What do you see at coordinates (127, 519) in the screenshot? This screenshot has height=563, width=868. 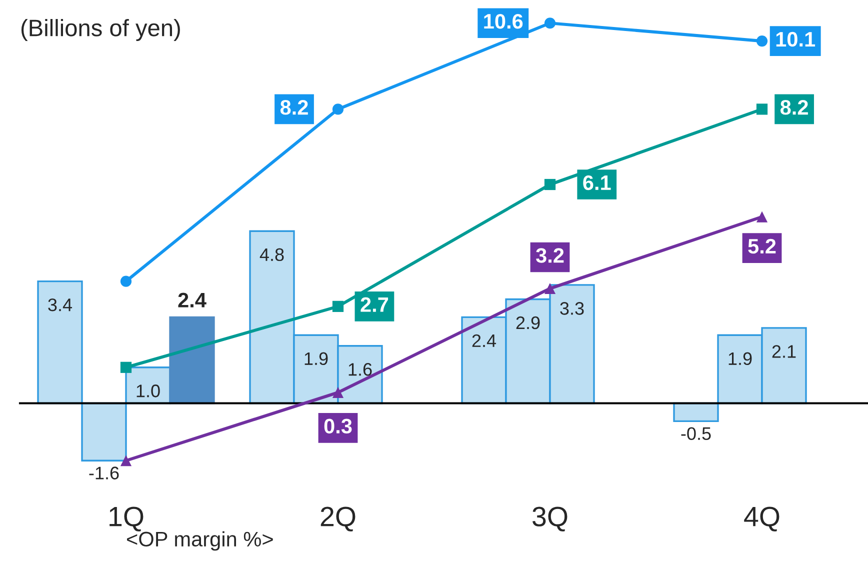 I see `x-tick-label: 1Q` at bounding box center [127, 519].